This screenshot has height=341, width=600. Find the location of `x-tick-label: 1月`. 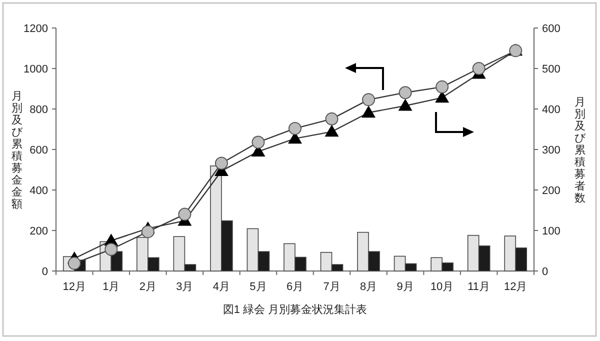

x-tick-label: 1月 is located at coordinates (111, 287).